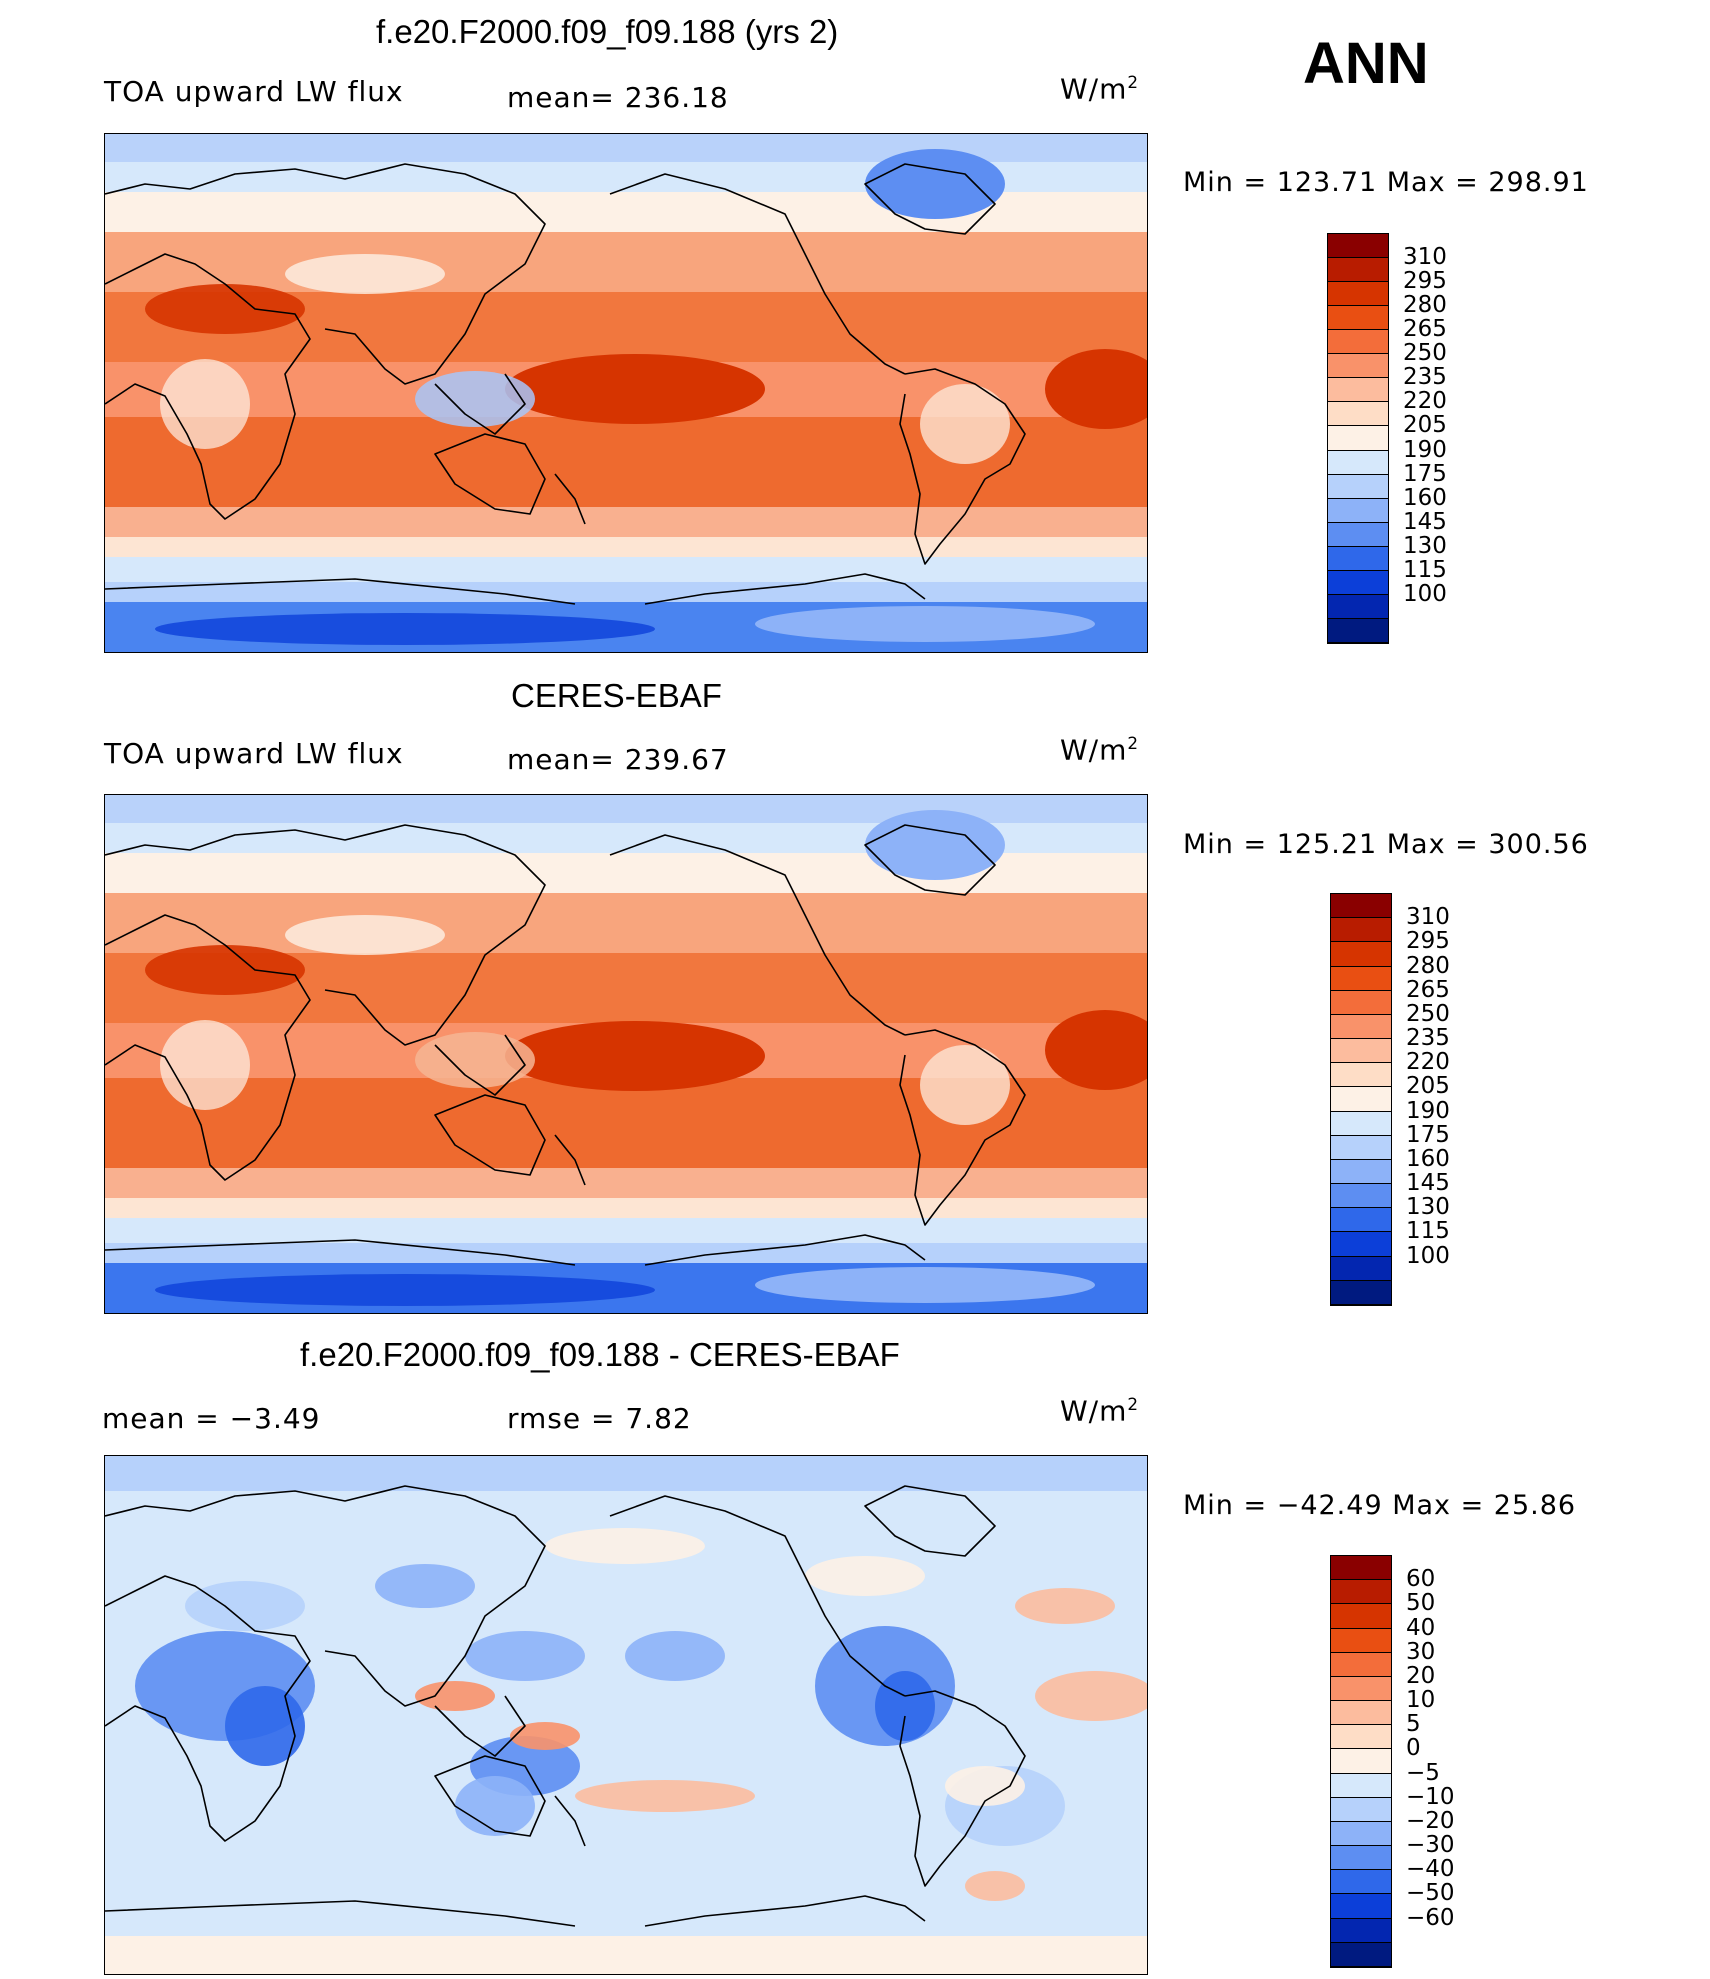 This screenshot has width=1710, height=1979. I want to click on colorbar-tick-label: 10, so click(1421, 1700).